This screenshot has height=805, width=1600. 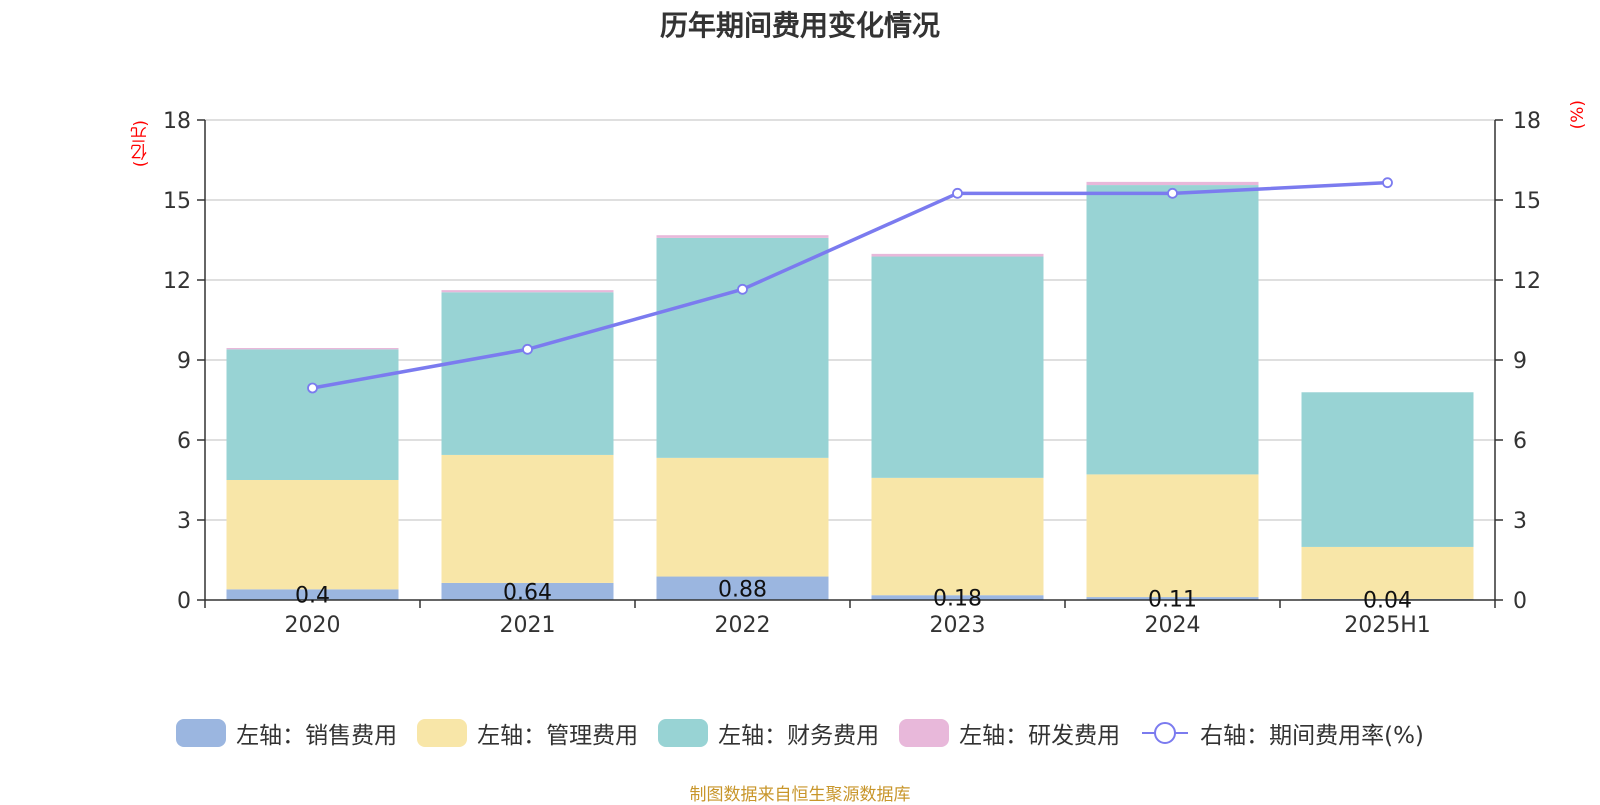 What do you see at coordinates (1387, 600) in the screenshot?
I see `sales-data-label: 0.04` at bounding box center [1387, 600].